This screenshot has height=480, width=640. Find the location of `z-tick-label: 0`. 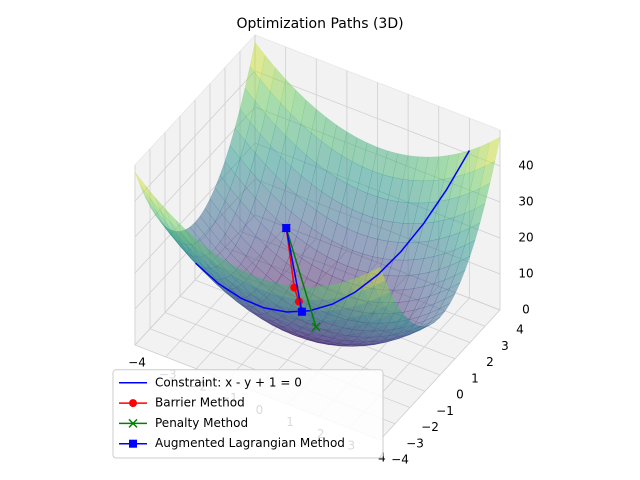

z-tick-label: 0 is located at coordinates (526, 310).